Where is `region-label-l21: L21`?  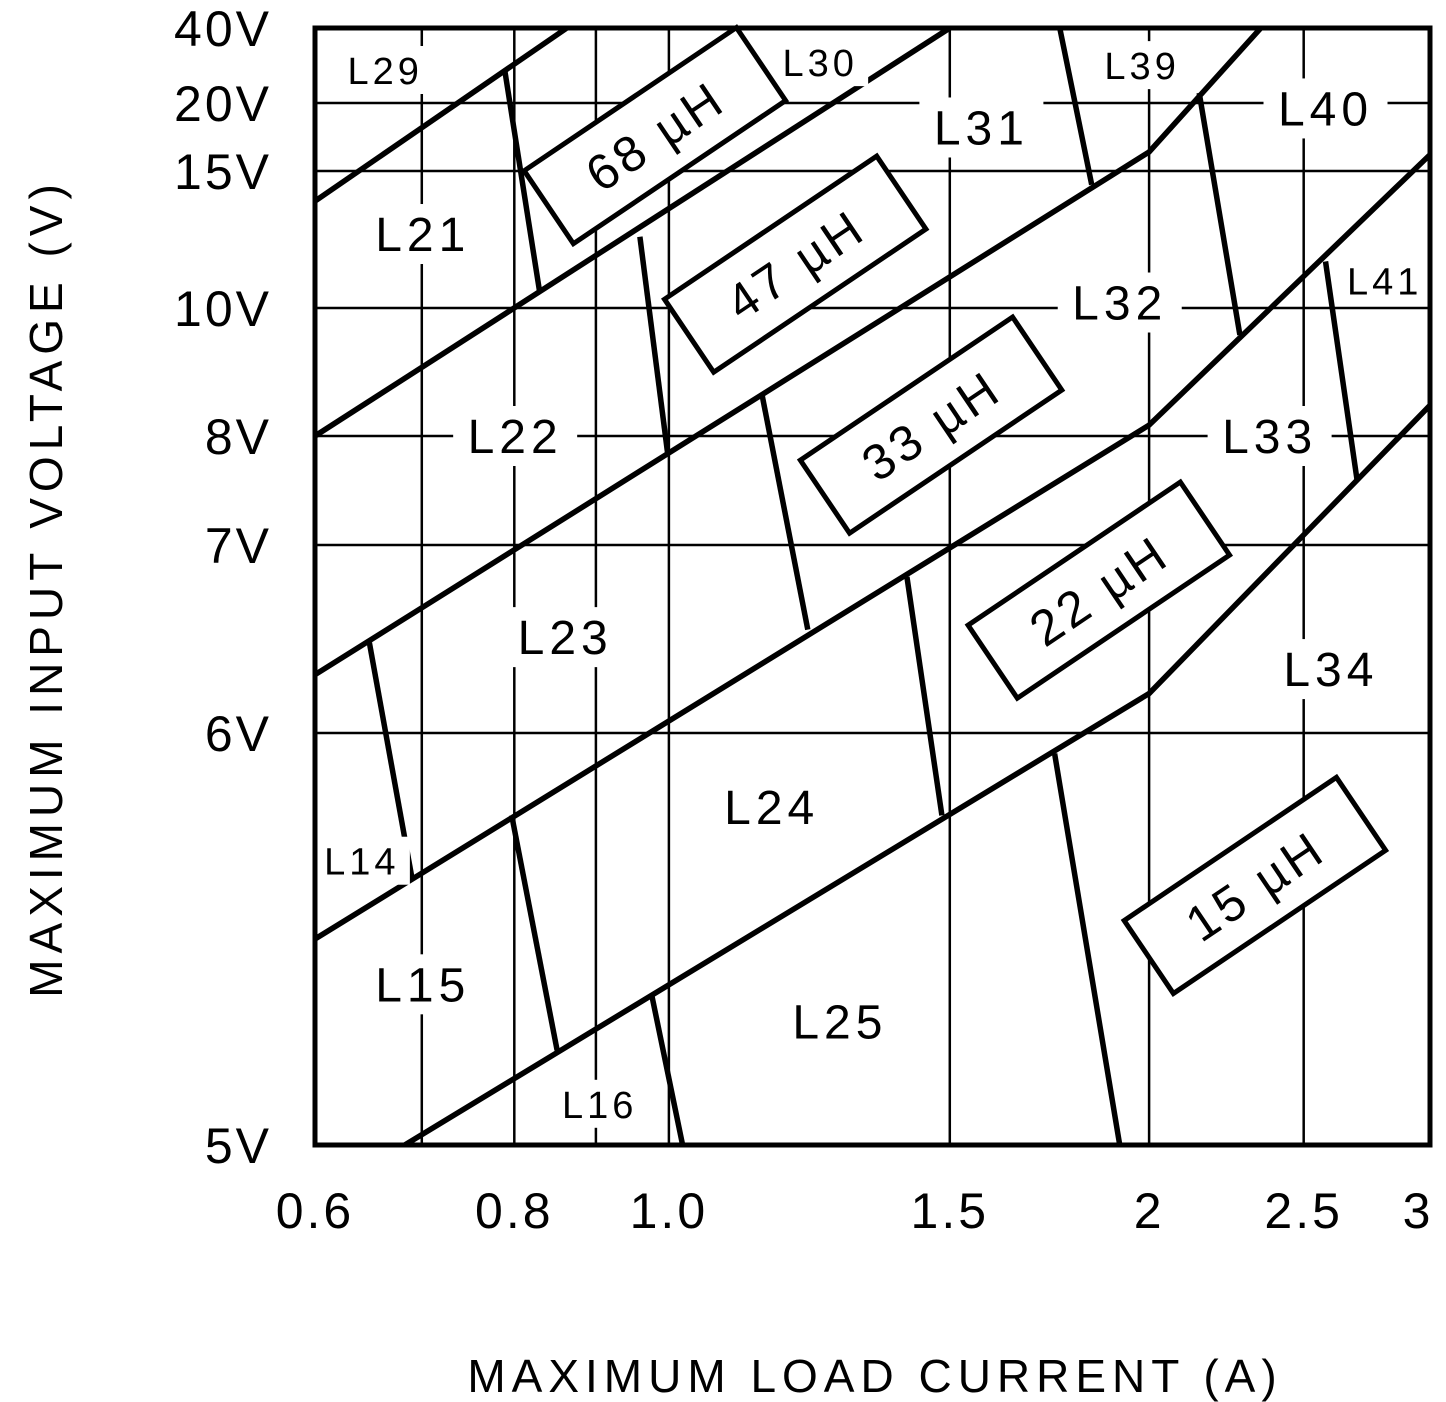 region-label-l21: L21 is located at coordinates (422, 235).